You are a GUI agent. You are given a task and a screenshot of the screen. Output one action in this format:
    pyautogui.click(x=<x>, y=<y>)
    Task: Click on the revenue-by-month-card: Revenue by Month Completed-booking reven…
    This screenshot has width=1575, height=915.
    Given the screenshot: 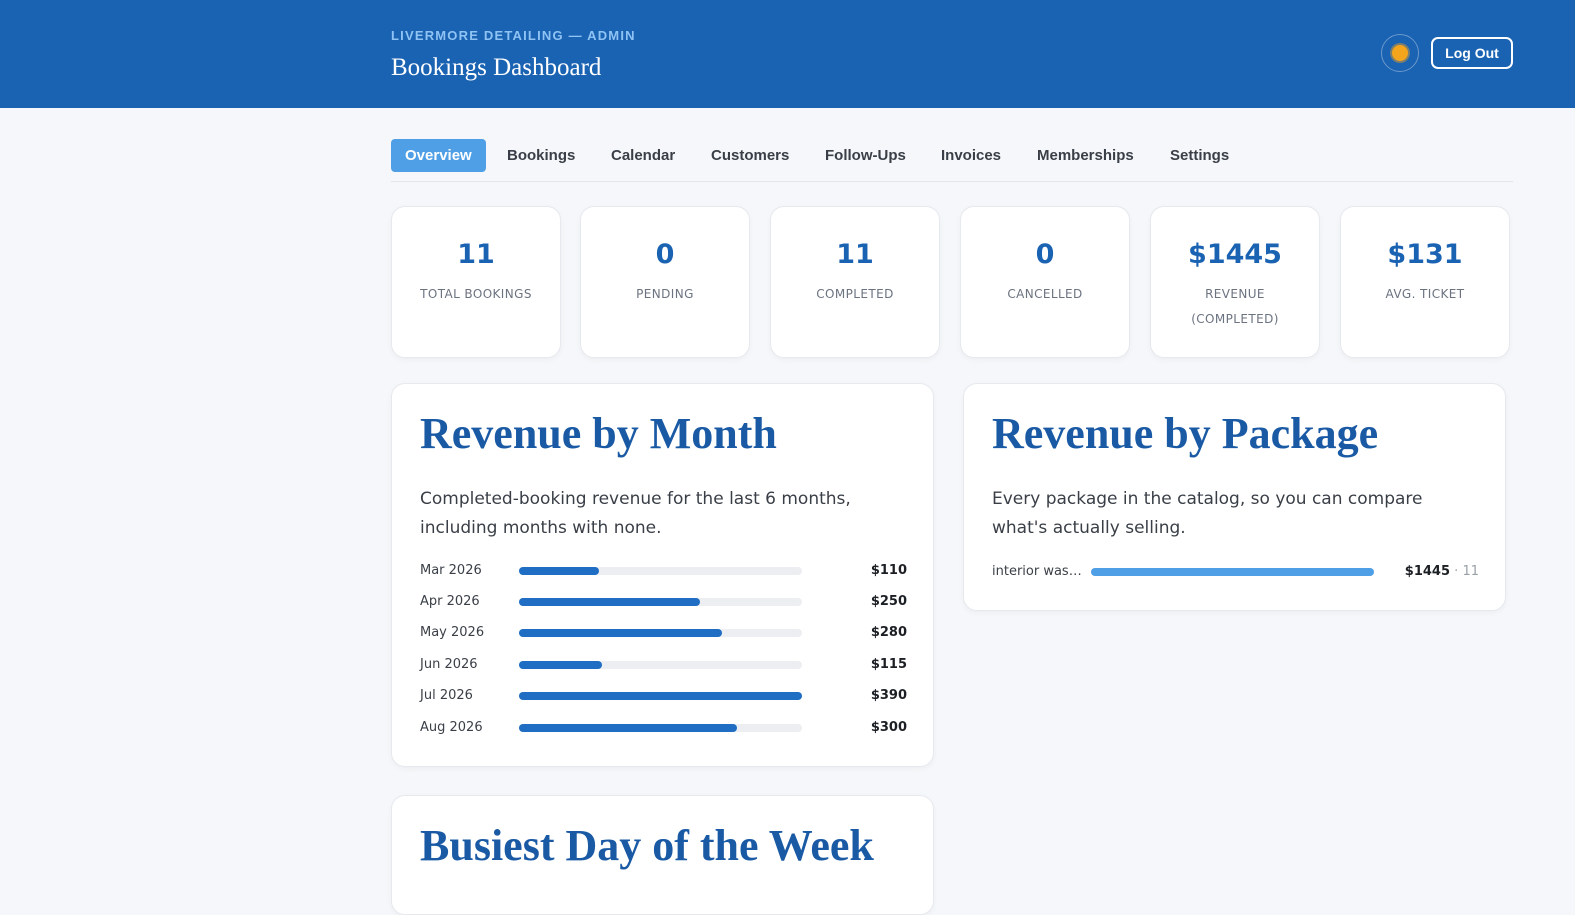 What is the action you would take?
    pyautogui.click(x=662, y=575)
    